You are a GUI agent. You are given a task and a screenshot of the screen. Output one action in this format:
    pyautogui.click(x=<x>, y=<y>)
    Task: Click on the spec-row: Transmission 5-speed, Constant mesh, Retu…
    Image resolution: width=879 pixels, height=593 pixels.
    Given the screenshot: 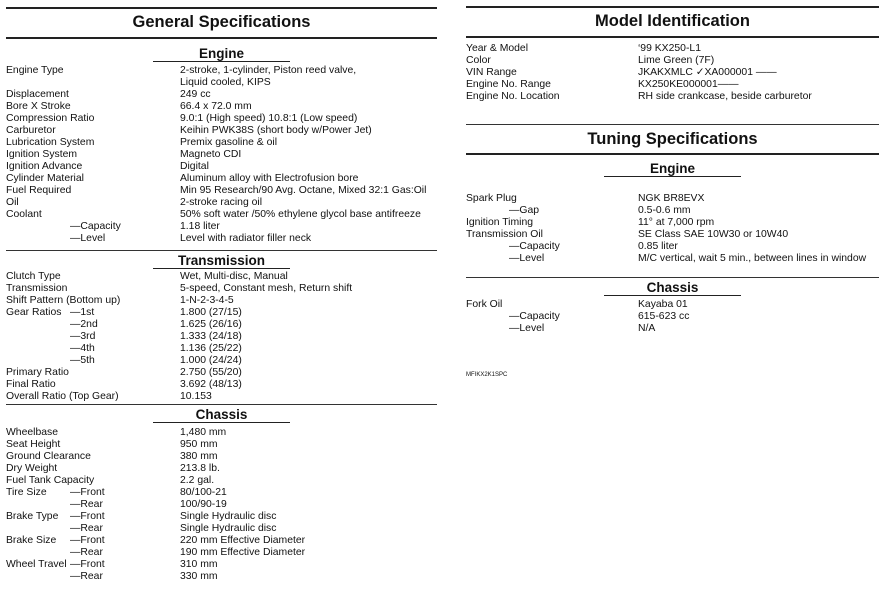 What is the action you would take?
    pyautogui.click(x=221, y=289)
    